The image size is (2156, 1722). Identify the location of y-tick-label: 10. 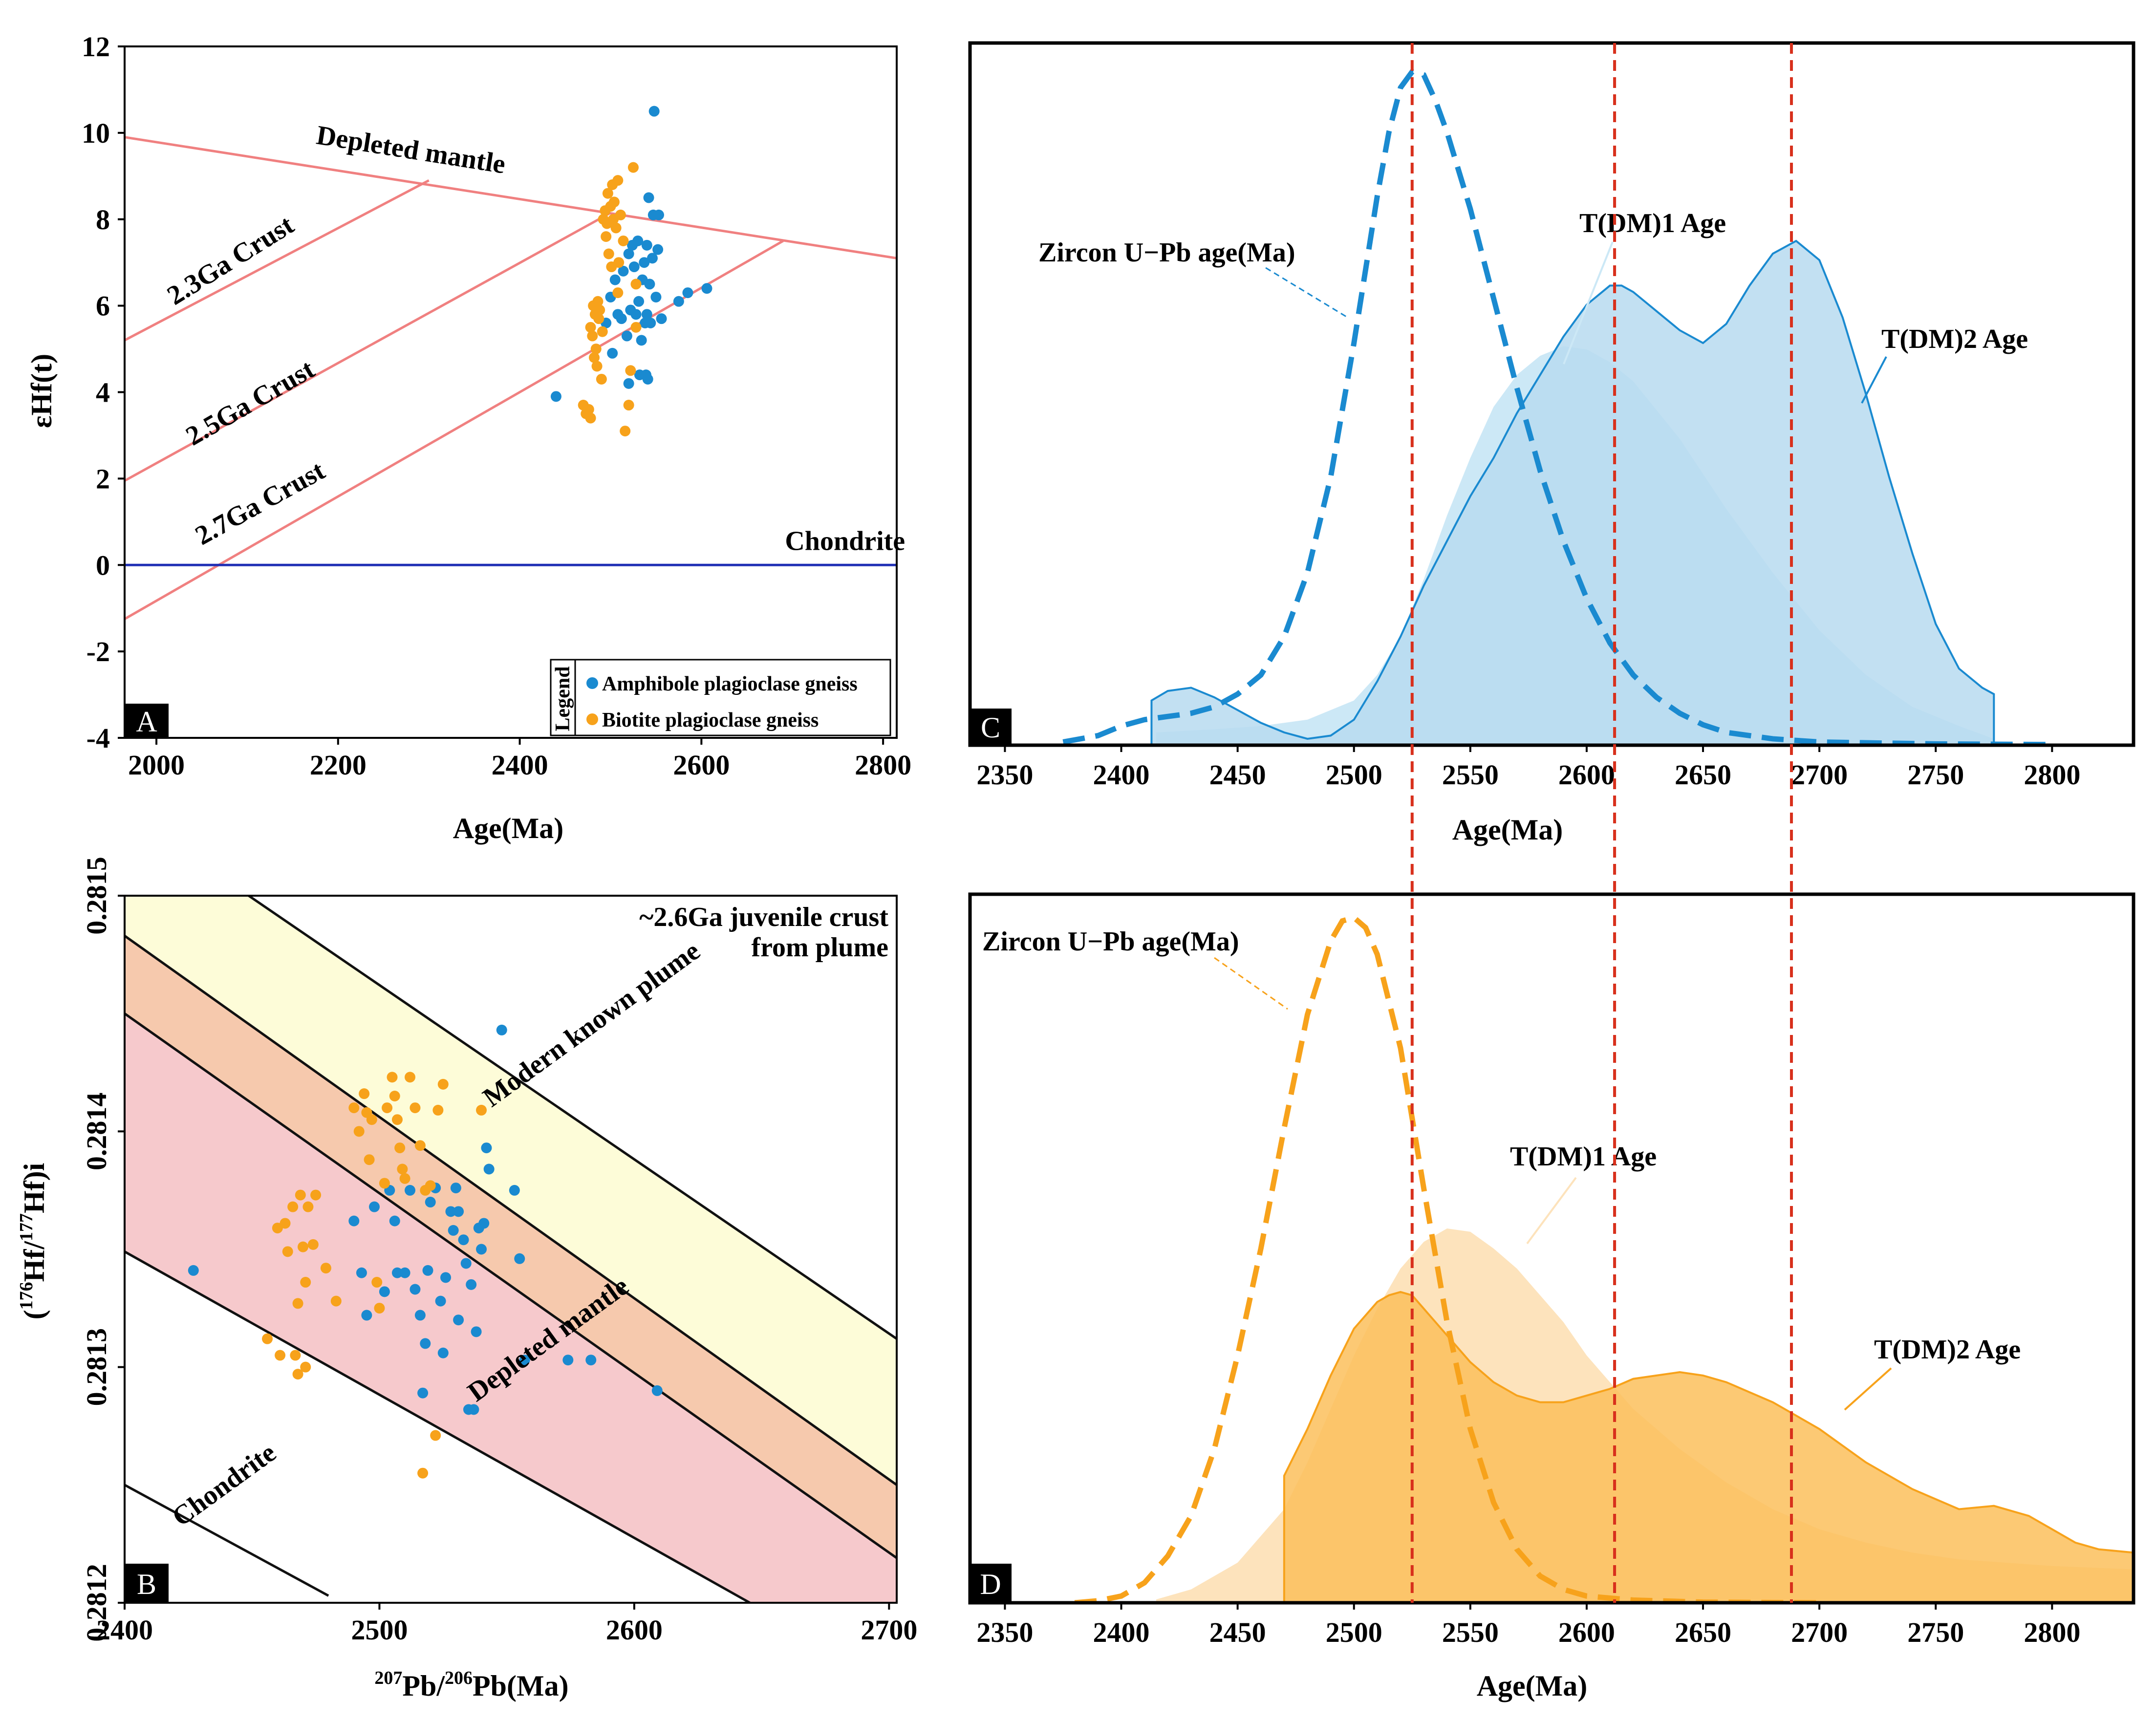
(96, 133).